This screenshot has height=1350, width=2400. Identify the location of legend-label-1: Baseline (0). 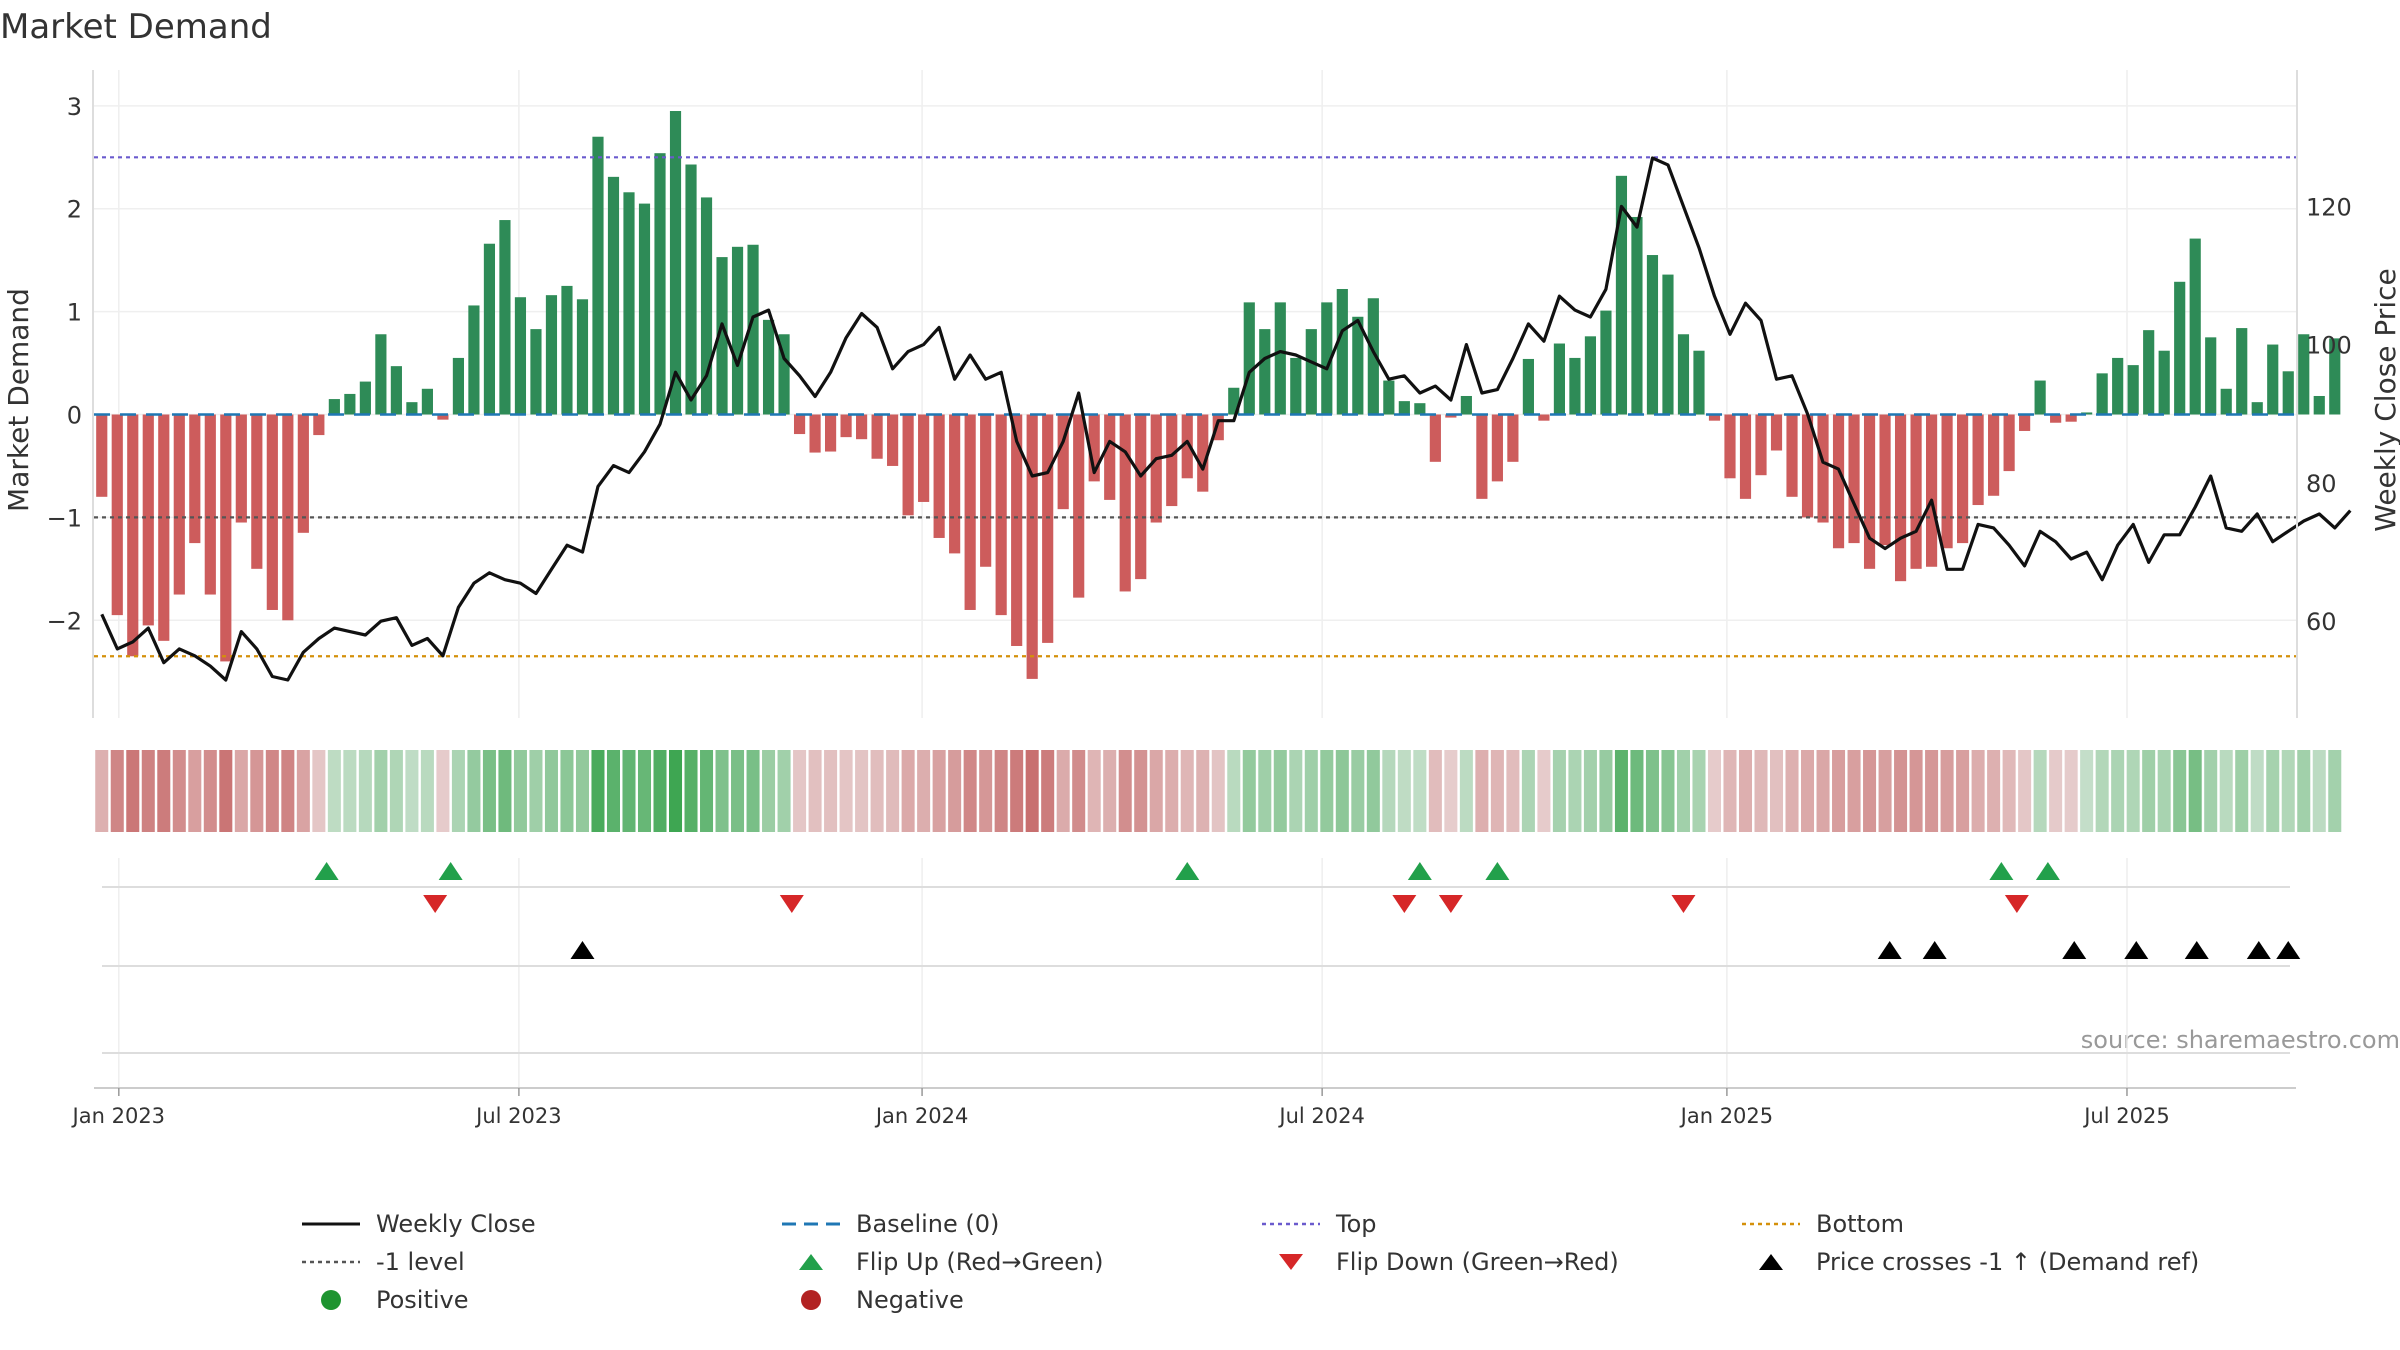
(928, 1224).